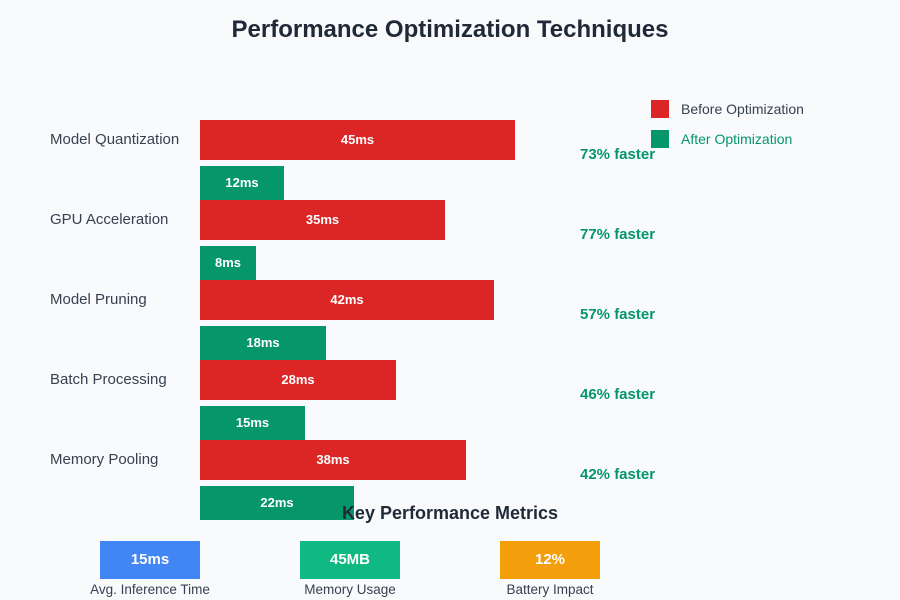  Describe the element at coordinates (115, 139) in the screenshot. I see `category-label: Model Quantization` at that location.